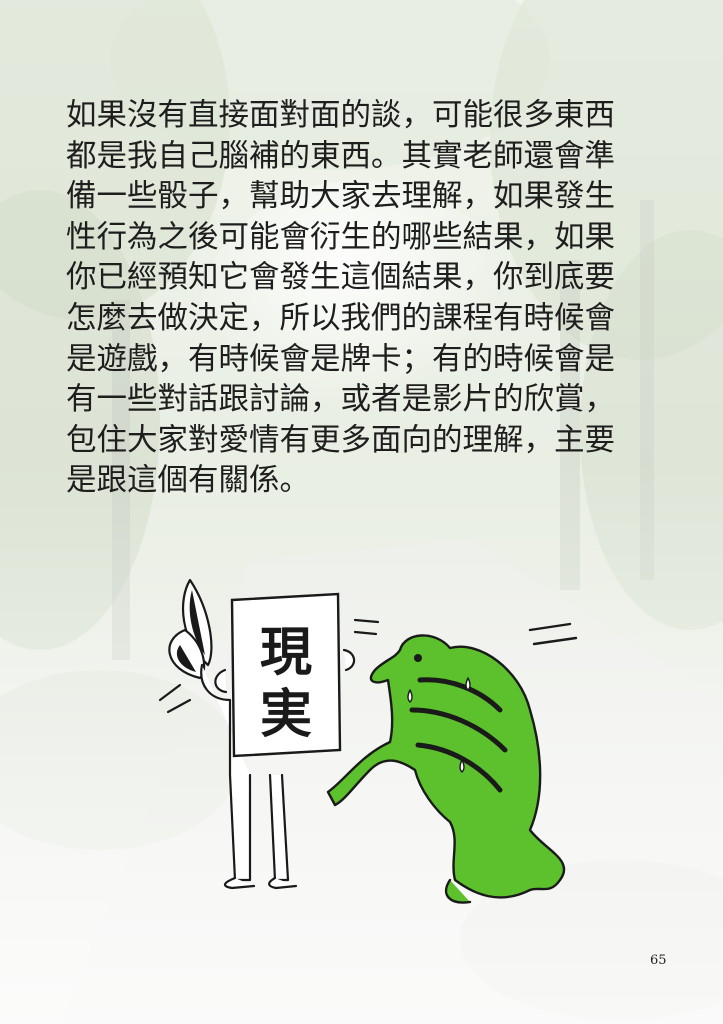 The height and width of the screenshot is (1024, 723). I want to click on sign-text-top: 現, so click(286, 653).